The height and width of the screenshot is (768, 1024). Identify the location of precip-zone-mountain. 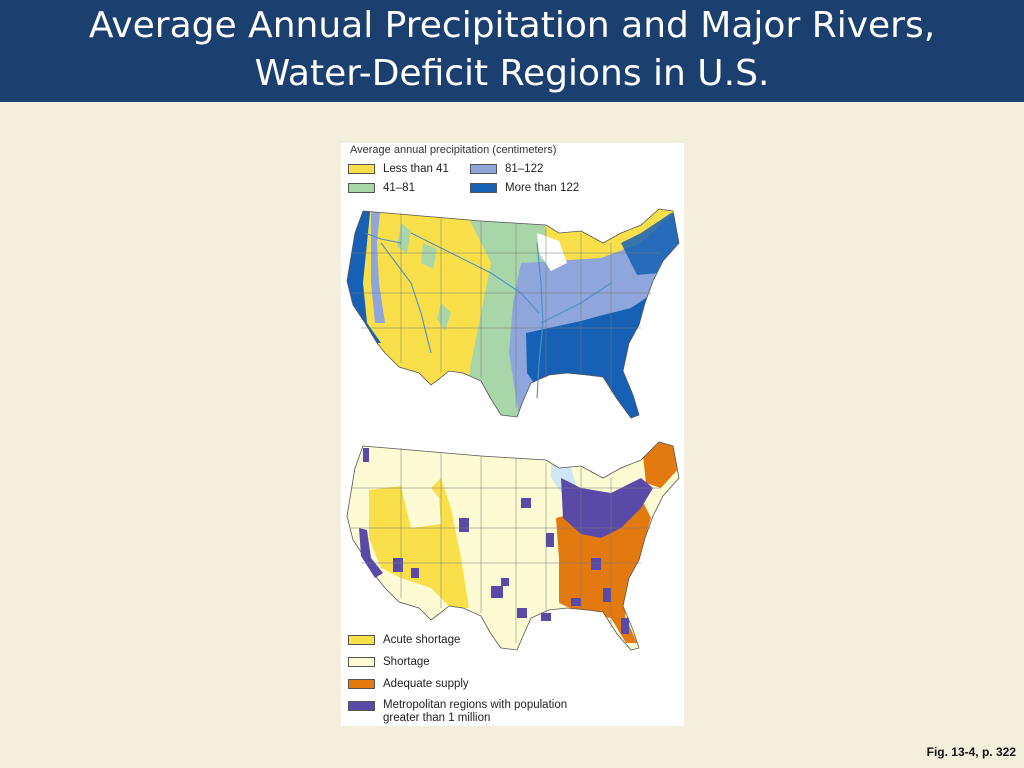
(424, 277).